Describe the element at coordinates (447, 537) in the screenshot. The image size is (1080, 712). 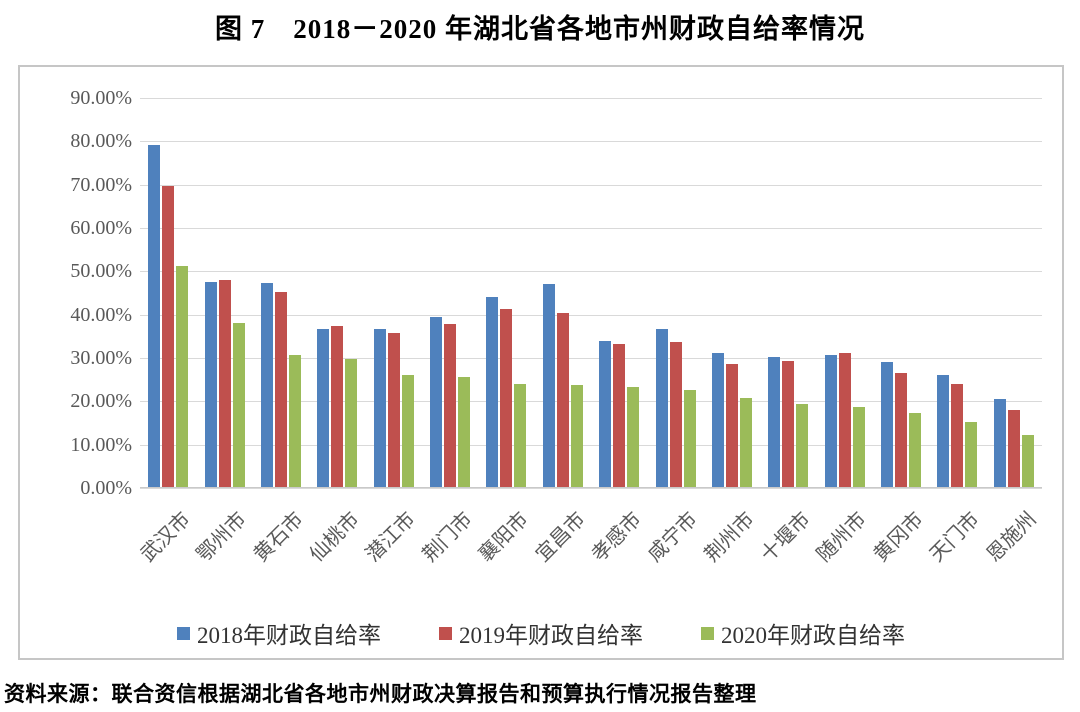
I see `x-axis-category-label: 荆门市` at that location.